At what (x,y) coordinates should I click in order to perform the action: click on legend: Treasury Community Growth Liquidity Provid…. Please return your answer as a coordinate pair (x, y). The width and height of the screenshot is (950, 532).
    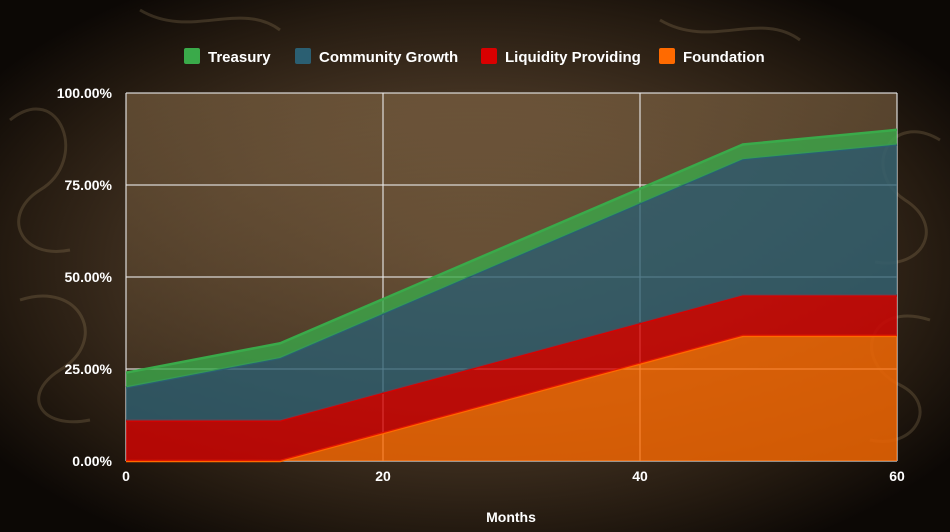
    Looking at the image, I should click on (474, 57).